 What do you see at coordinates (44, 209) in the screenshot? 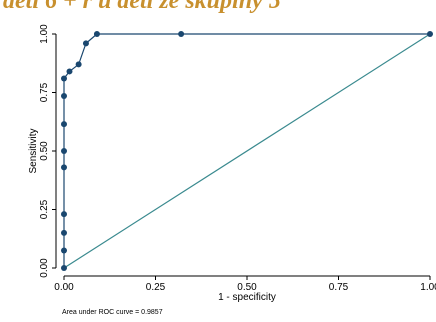
I see `y-tick-label: 0.25` at bounding box center [44, 209].